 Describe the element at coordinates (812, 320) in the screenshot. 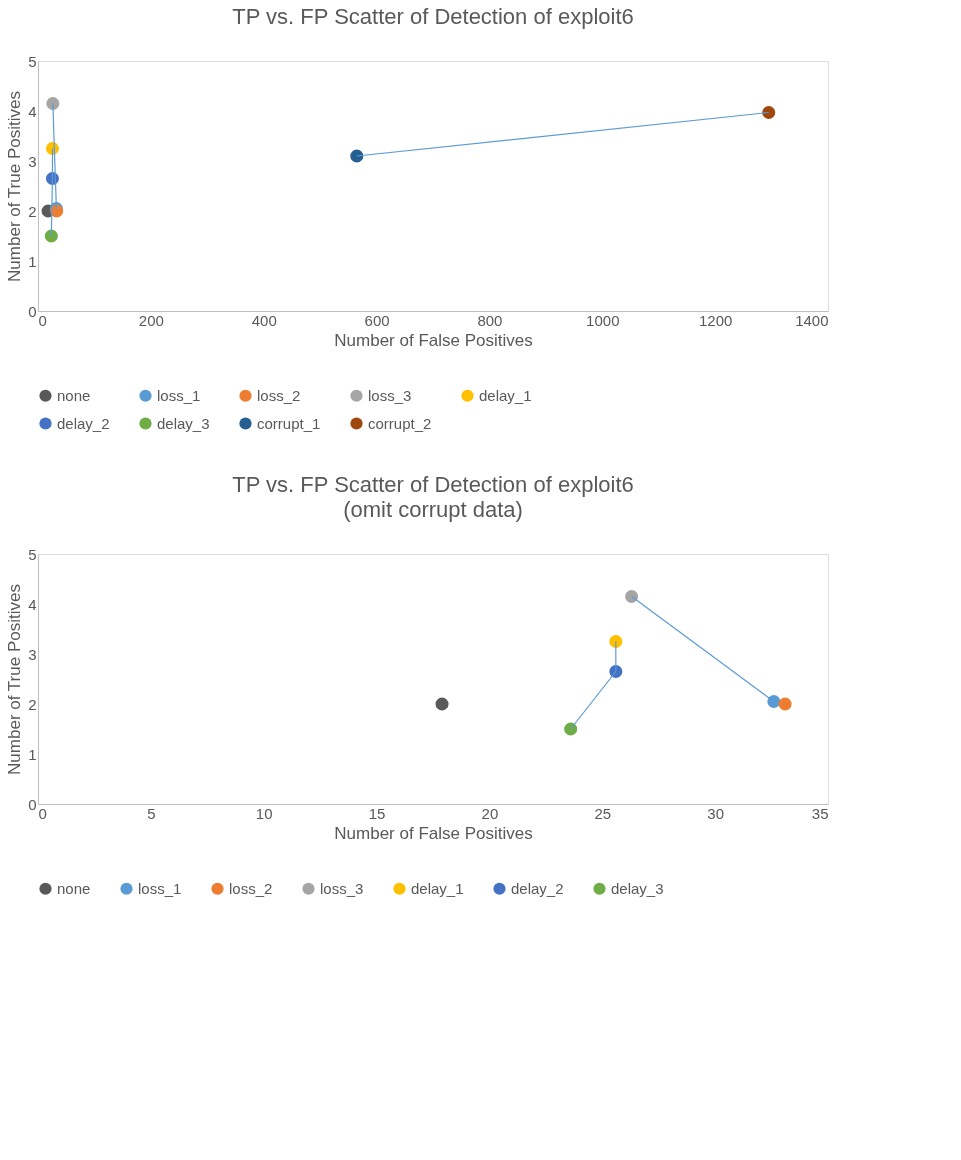

I see `x-tick-label: 1400` at that location.